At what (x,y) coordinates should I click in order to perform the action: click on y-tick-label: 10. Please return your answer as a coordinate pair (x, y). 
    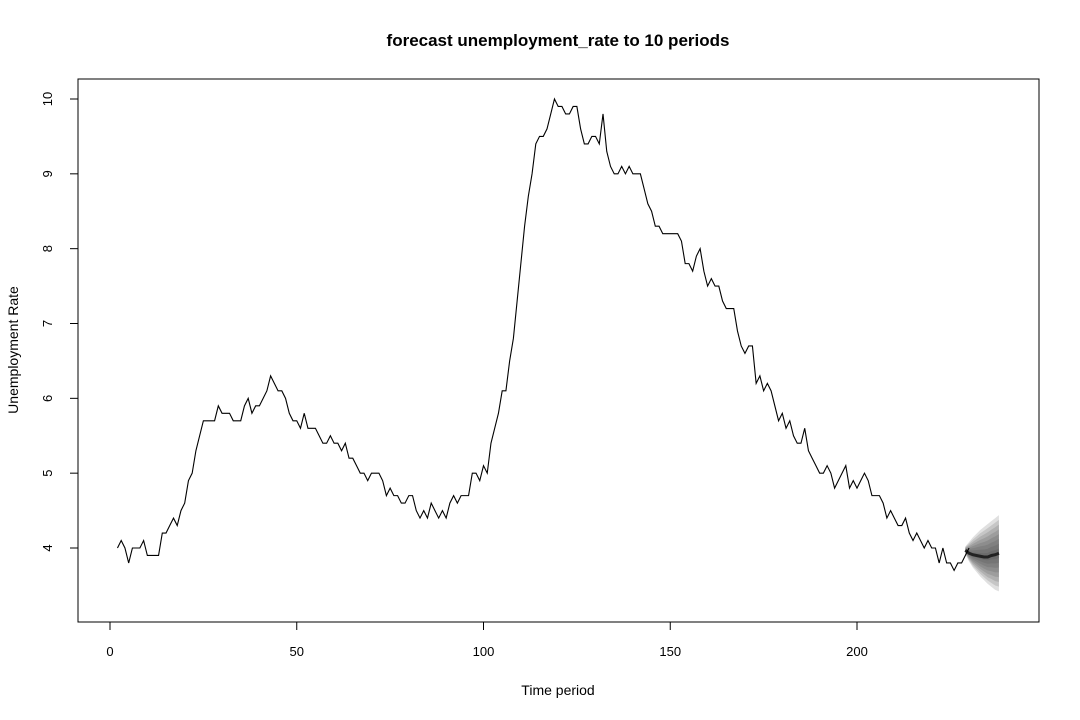
    Looking at the image, I should click on (47, 99).